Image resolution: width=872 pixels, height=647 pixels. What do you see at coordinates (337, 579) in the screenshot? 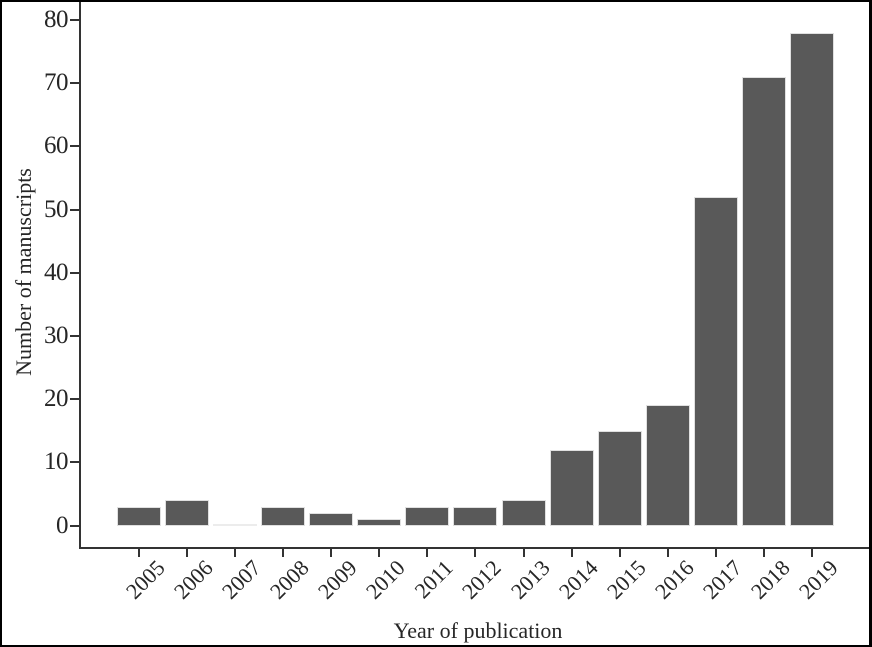
I see `x-axis-tick-label: 2009` at bounding box center [337, 579].